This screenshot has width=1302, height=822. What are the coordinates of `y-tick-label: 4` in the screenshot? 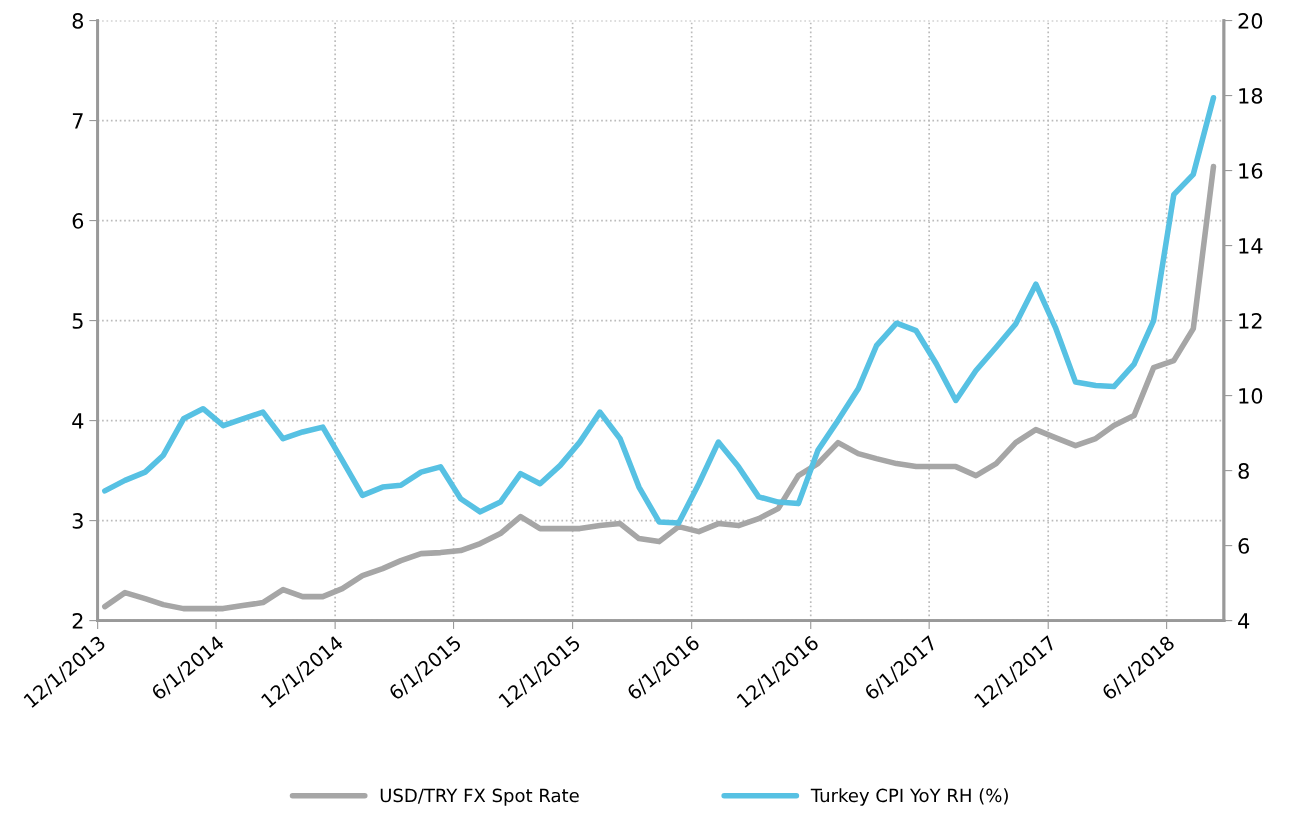 It's located at (78, 421).